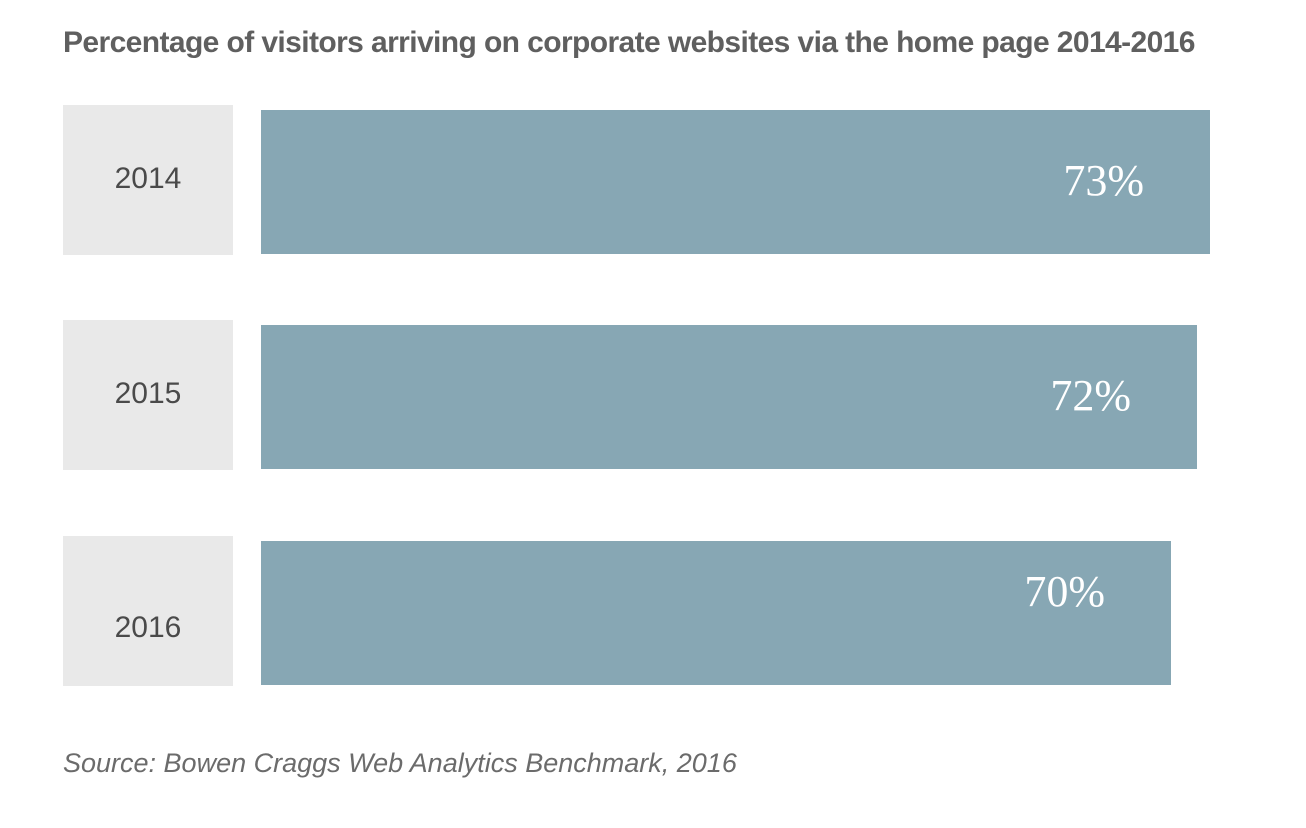  I want to click on category-box-2016, so click(148, 611).